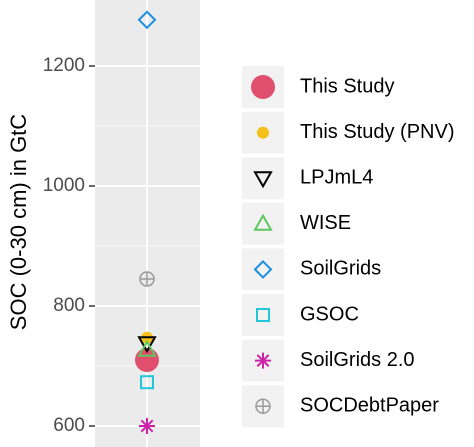 The width and height of the screenshot is (474, 447). I want to click on y-tick-label: 1200, so click(64, 65).